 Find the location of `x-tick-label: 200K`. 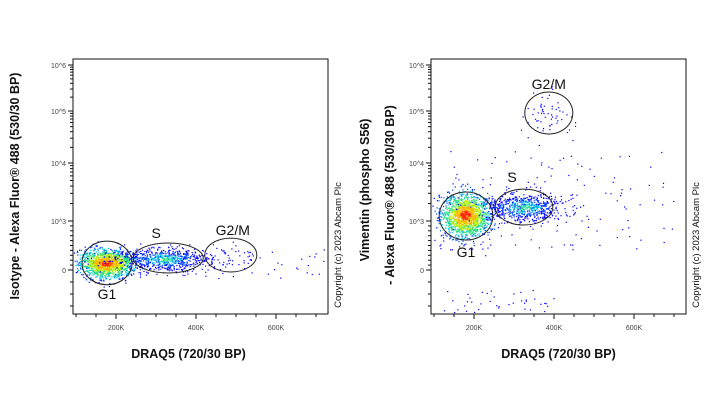

x-tick-label: 200K is located at coordinates (474, 328).